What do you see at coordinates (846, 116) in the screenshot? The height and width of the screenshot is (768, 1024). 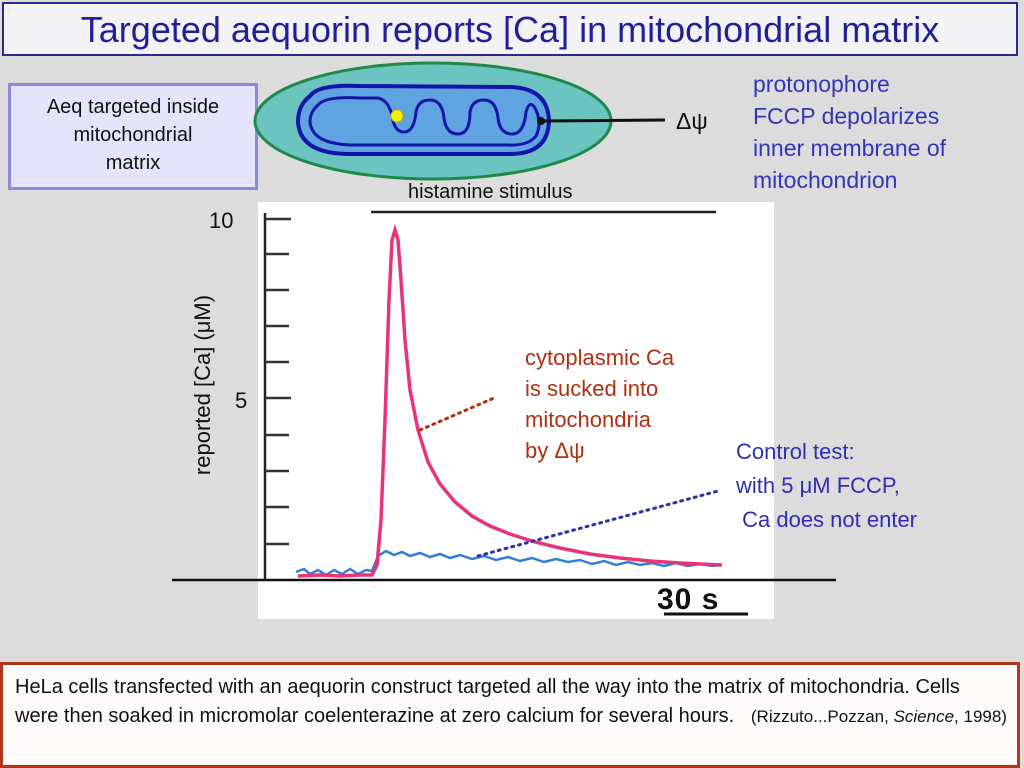 I see `protonophore-line: FCCP depolarizes` at bounding box center [846, 116].